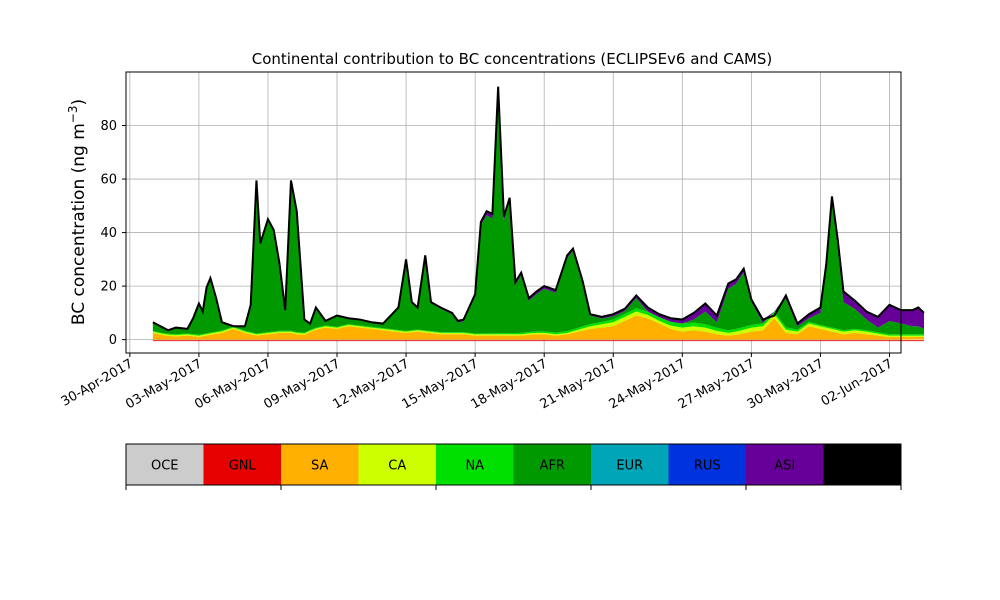  I want to click on x-tick-label: 12-May-2017, so click(371, 384).